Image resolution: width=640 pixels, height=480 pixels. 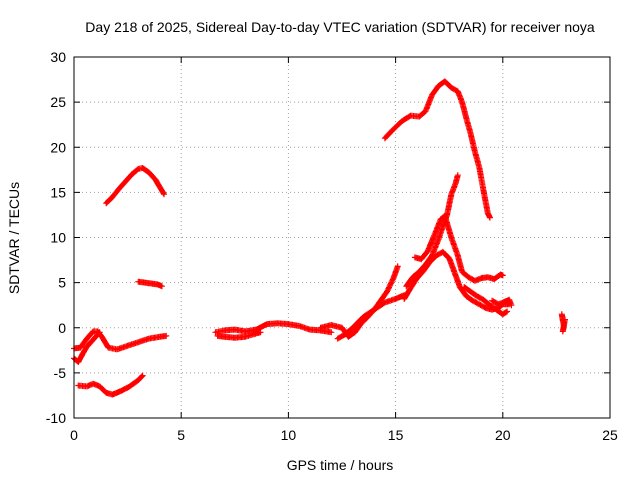 I want to click on x-axis-label: GPS time / hours, so click(x=340, y=465).